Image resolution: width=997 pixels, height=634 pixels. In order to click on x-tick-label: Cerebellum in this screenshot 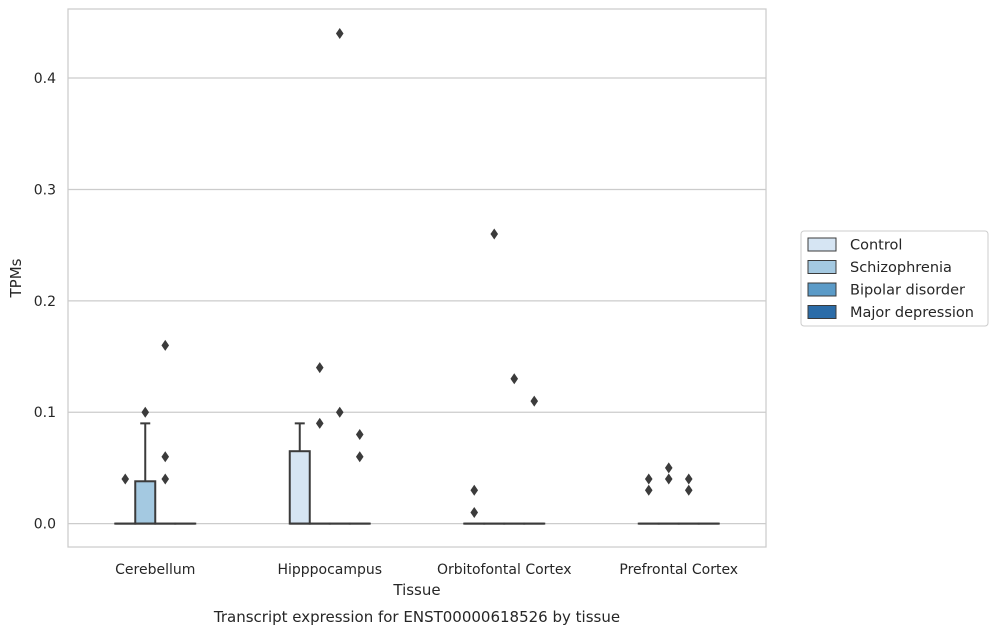, I will do `click(155, 570)`.